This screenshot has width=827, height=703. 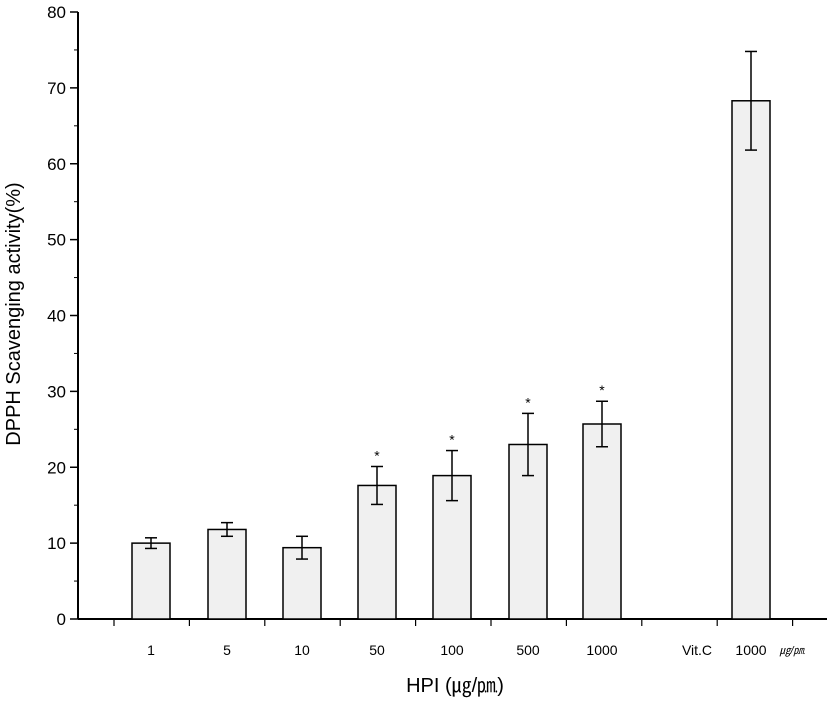 What do you see at coordinates (528, 650) in the screenshot?
I see `x-tick-label: 500` at bounding box center [528, 650].